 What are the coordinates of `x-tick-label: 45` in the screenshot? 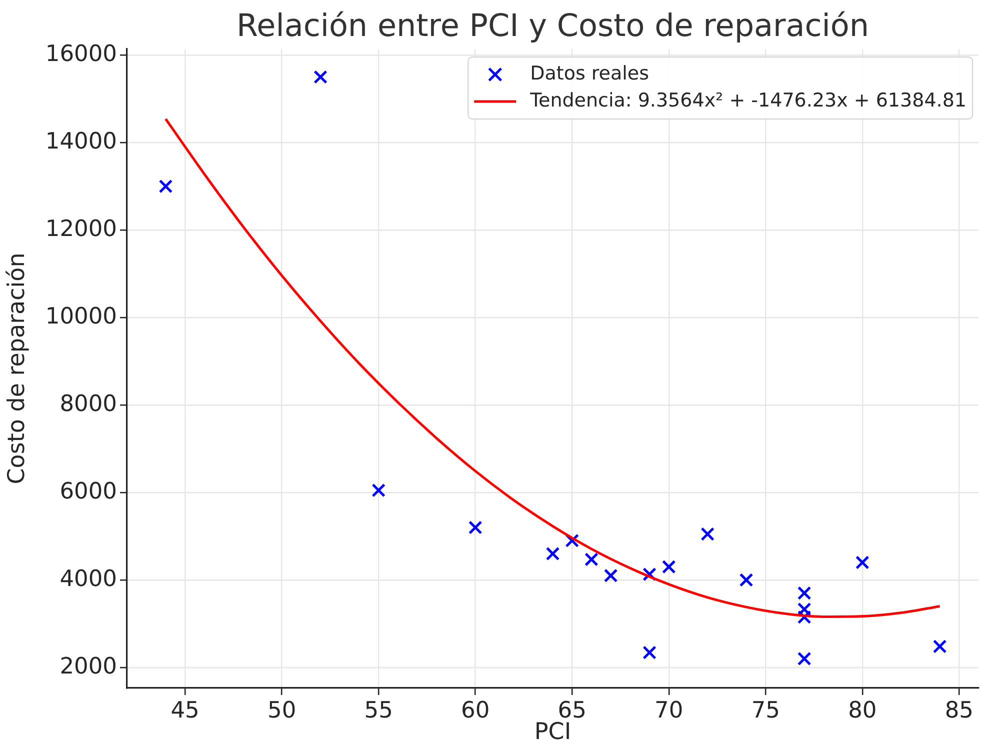 It's located at (185, 710).